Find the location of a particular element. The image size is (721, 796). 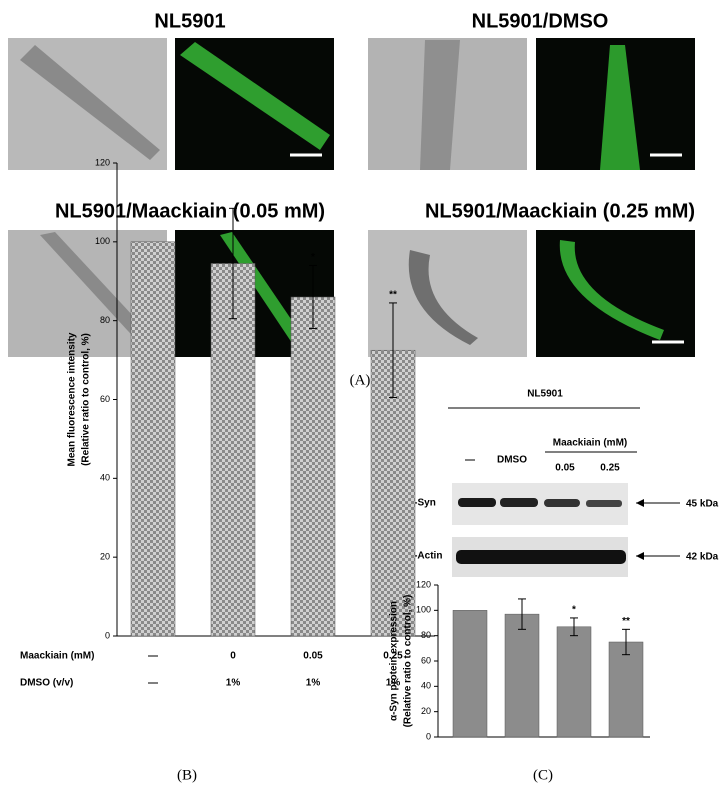

row-label: DMSO (v/v) is located at coordinates (46, 683).